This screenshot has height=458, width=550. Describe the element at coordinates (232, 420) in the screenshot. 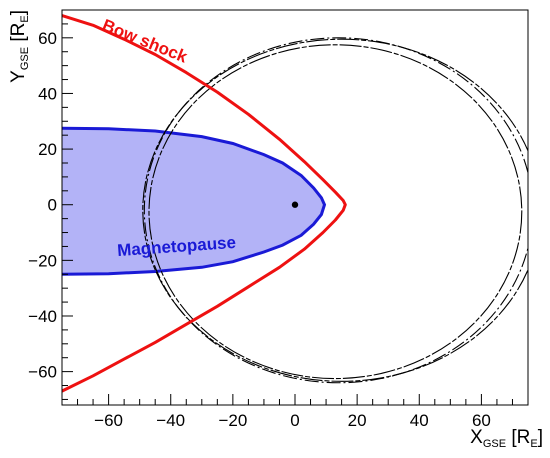

I see `x-tick-label: −20` at that location.